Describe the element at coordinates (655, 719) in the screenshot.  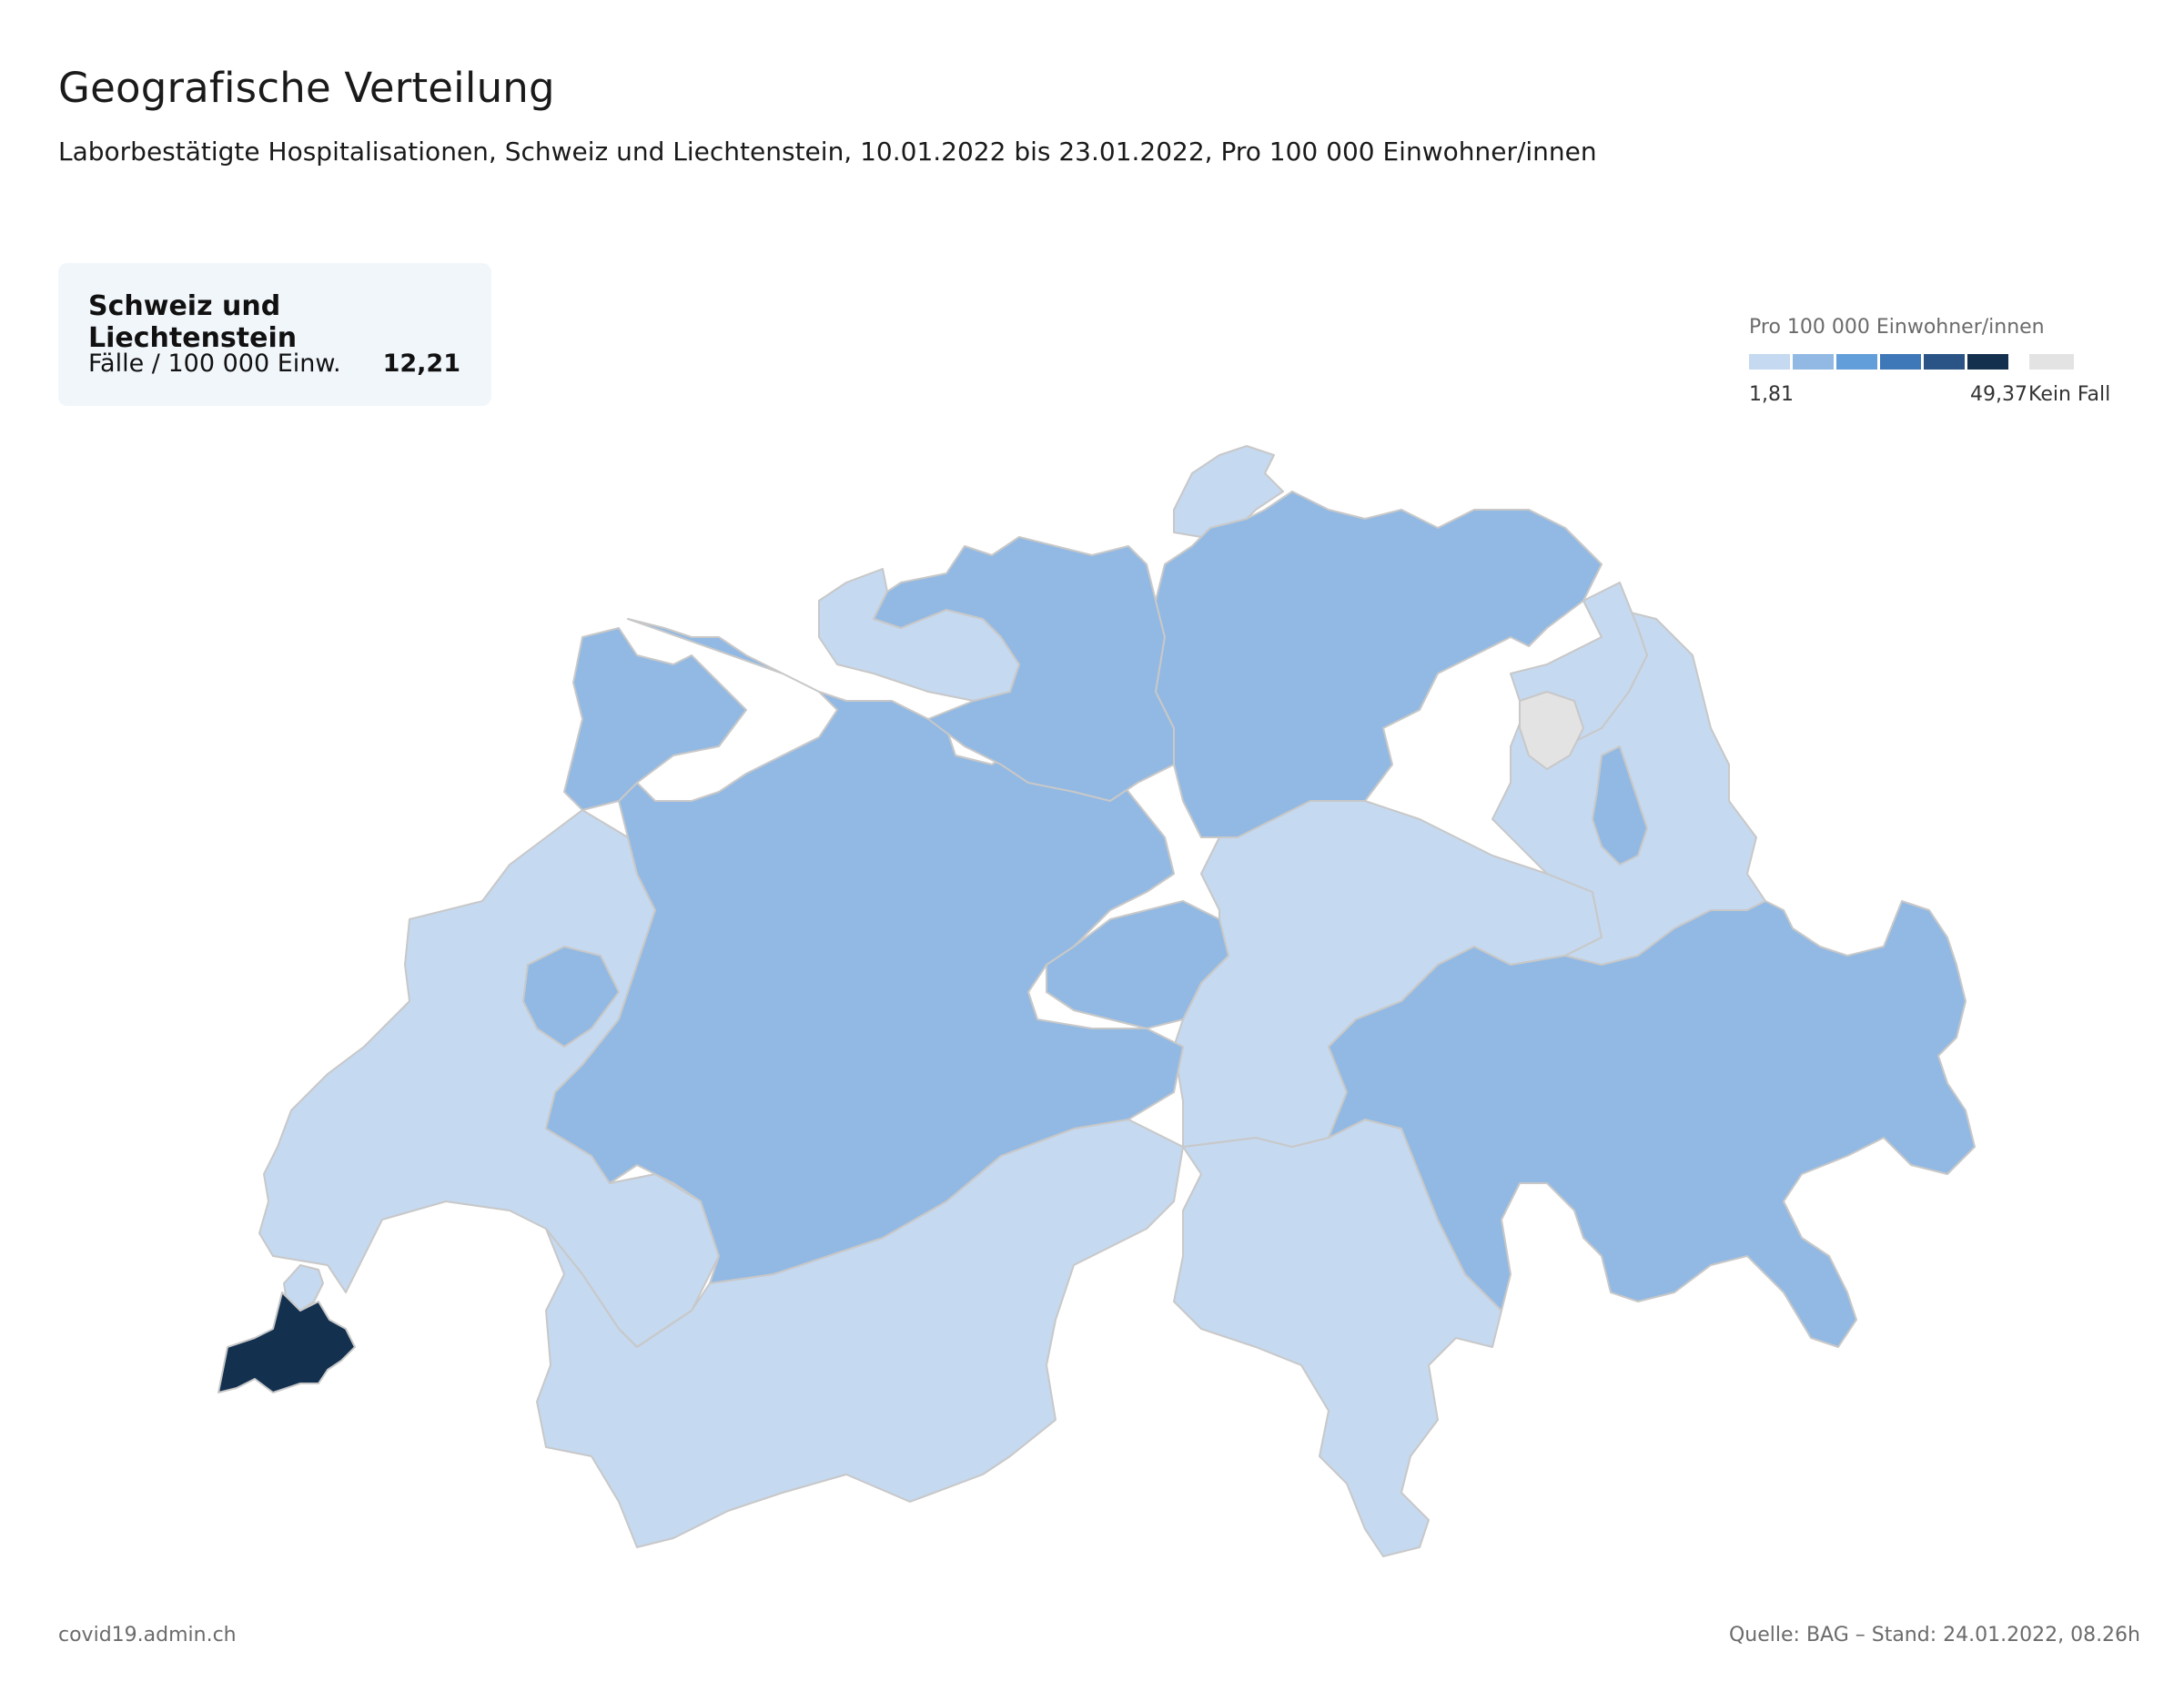
I see `region-neuchatel-jura` at that location.